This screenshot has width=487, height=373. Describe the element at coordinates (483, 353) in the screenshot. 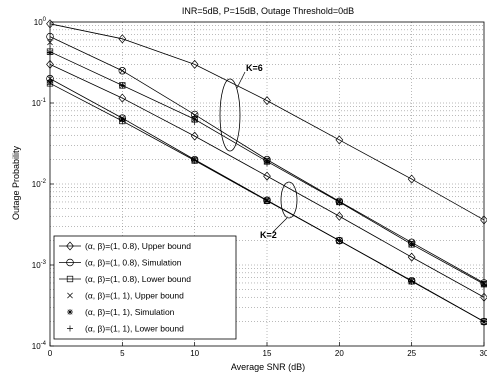

I see `x-tick-label: 30` at that location.